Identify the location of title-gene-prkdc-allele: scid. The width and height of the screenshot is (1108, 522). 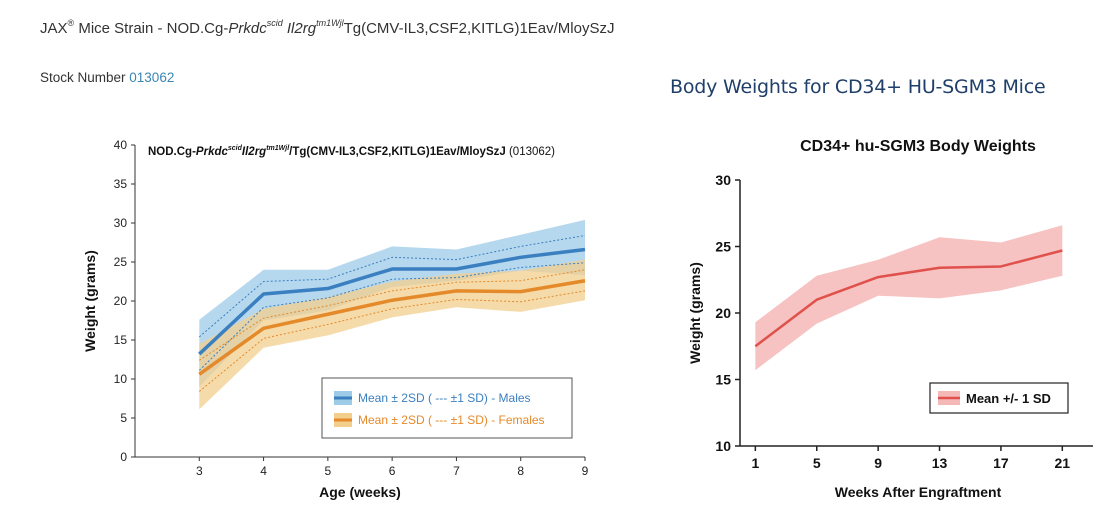
(235, 148).